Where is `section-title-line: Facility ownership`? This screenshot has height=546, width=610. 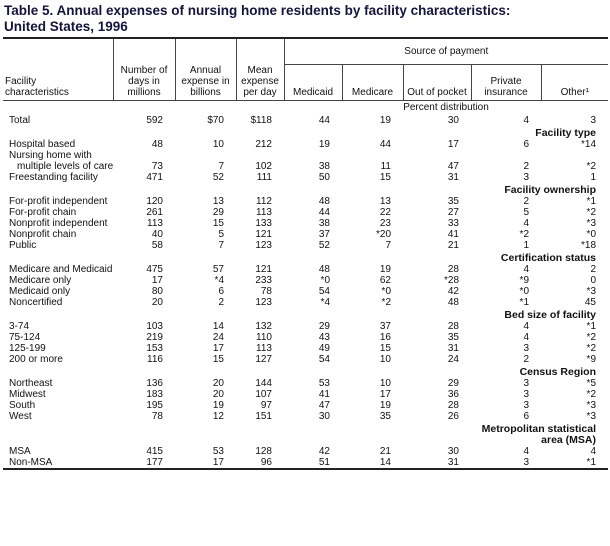 section-title-line: Facility ownership is located at coordinates (550, 190).